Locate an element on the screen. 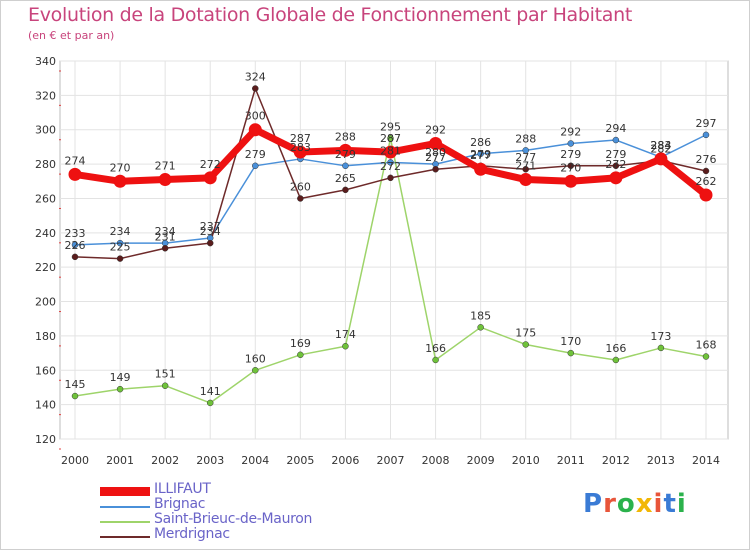  y-tick-label: 120 is located at coordinates (45, 439).